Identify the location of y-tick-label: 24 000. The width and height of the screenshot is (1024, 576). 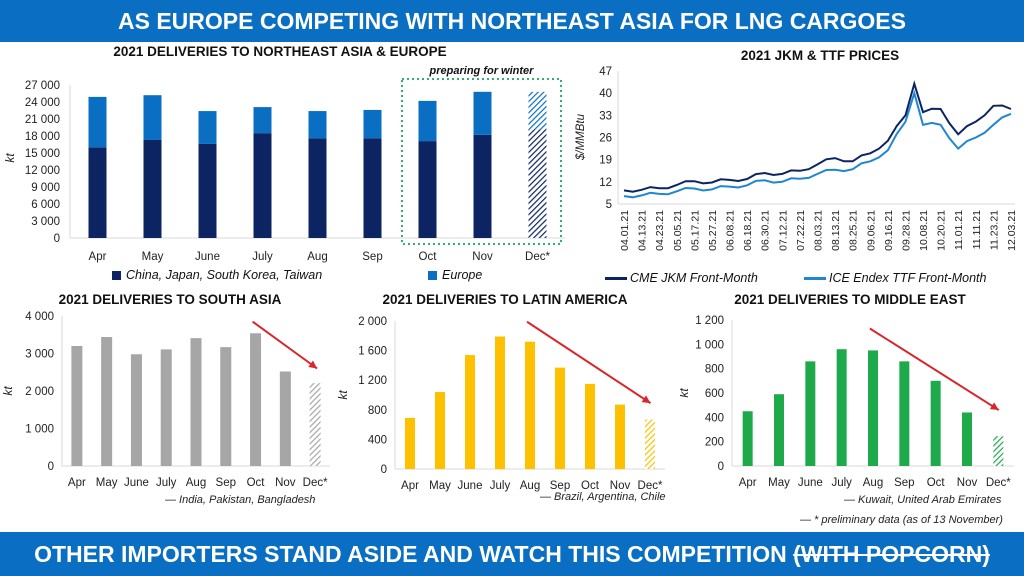
(42, 103).